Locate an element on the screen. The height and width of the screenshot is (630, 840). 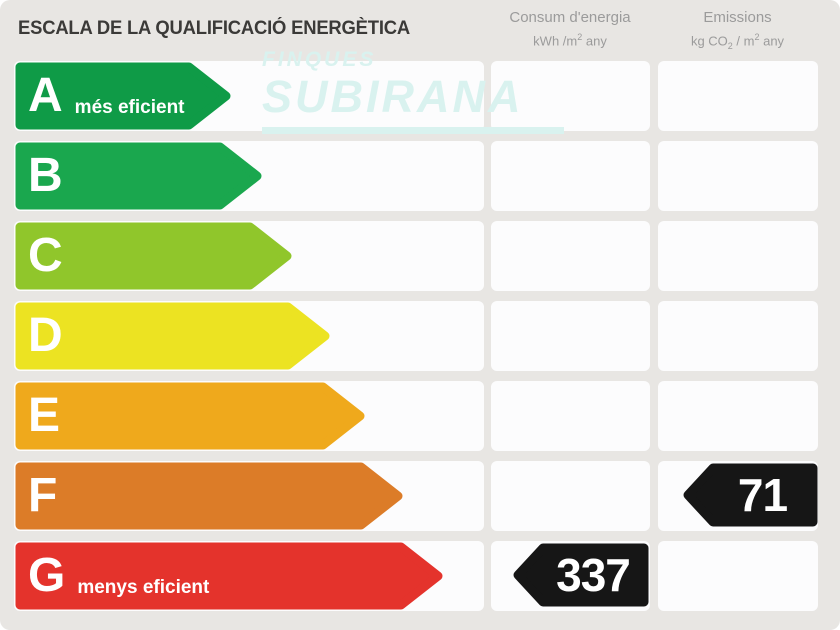
grade-arrow-b is located at coordinates (138, 176).